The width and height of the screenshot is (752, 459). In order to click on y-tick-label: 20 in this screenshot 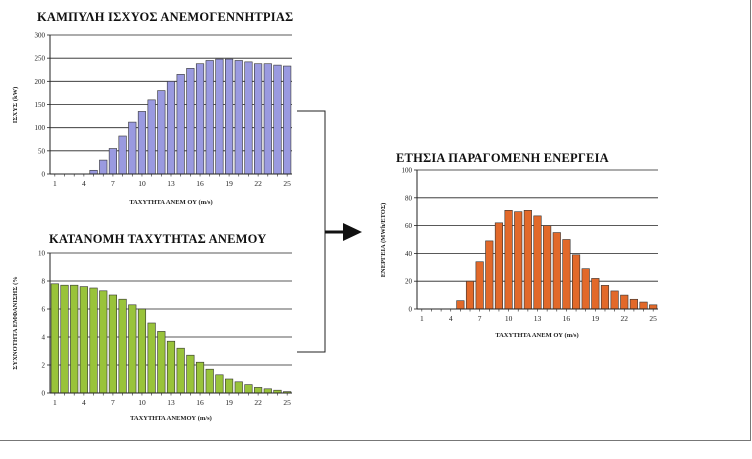, I will do `click(409, 282)`.